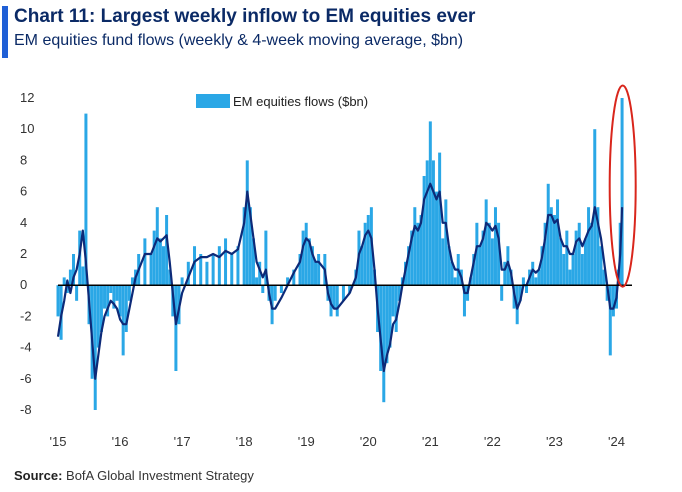 The width and height of the screenshot is (682, 492). I want to click on x-tick-label: '24, so click(616, 441).